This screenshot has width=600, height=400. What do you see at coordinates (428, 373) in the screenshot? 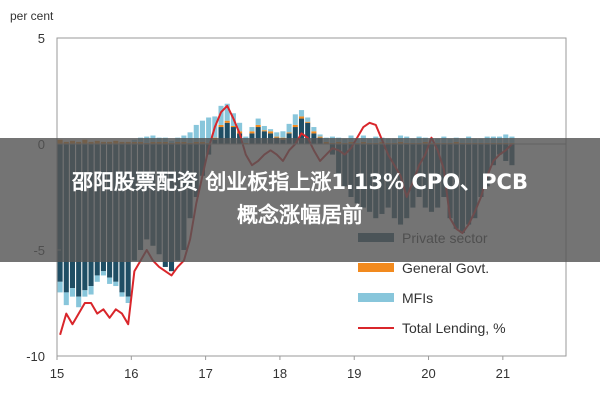
I see `x-tick-label-5: 20` at bounding box center [428, 373].